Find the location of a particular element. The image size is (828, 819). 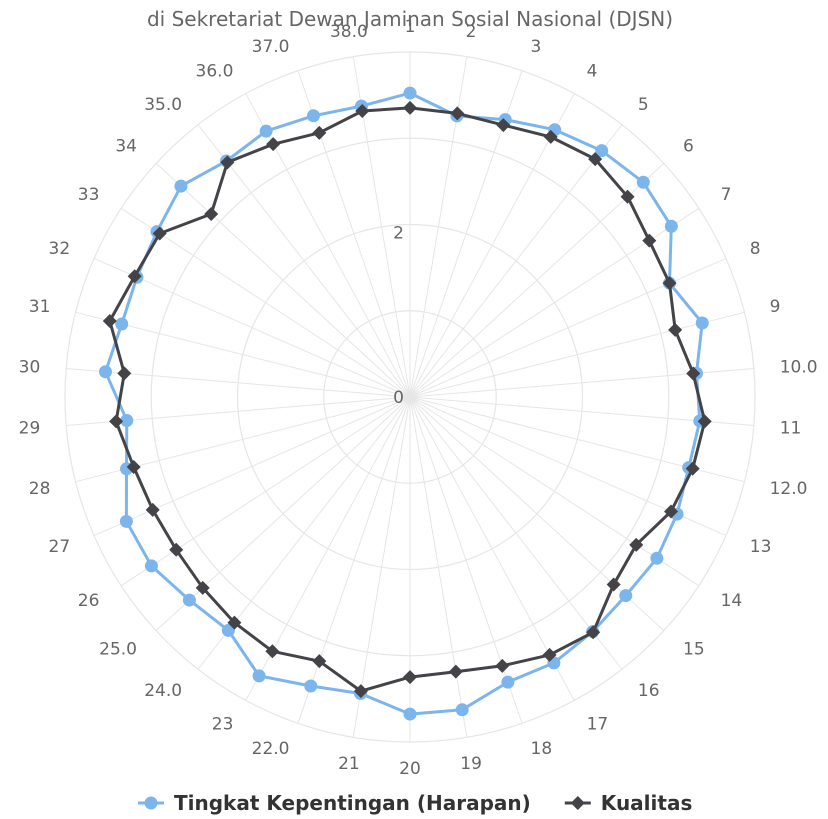

category-label: 7 is located at coordinates (726, 195).